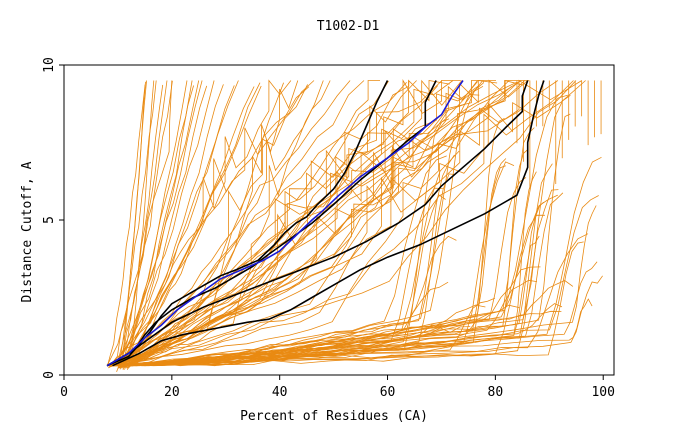 The height and width of the screenshot is (440, 680). Describe the element at coordinates (602, 392) in the screenshot. I see `x-tick-label: 100` at that location.